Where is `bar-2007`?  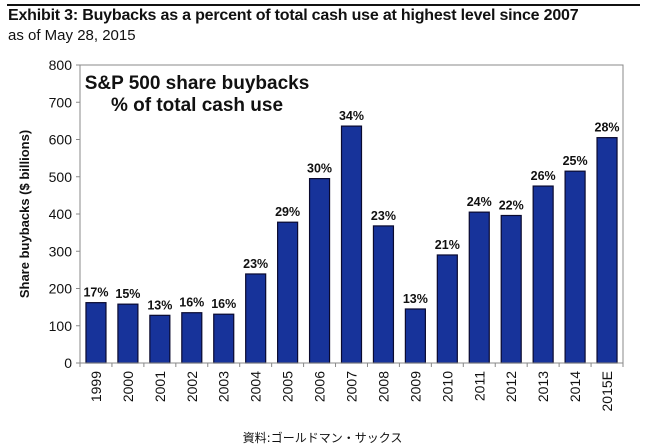
bar-2007 is located at coordinates (351, 244).